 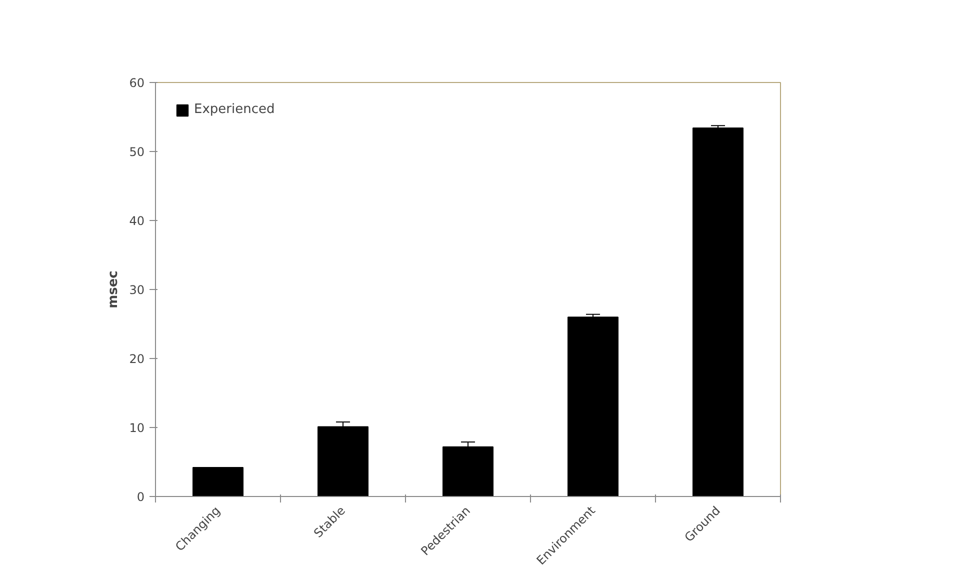 What do you see at coordinates (140, 497) in the screenshot?
I see `y-tick-label: 0` at bounding box center [140, 497].